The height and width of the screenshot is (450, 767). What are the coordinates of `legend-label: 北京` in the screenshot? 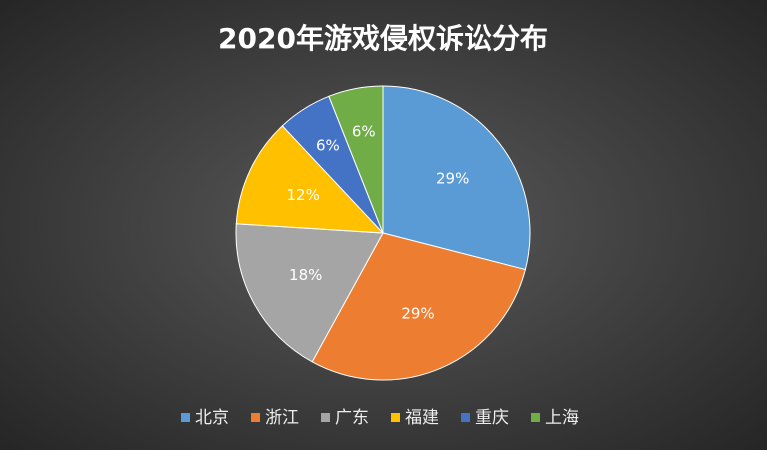 It's located at (212, 418).